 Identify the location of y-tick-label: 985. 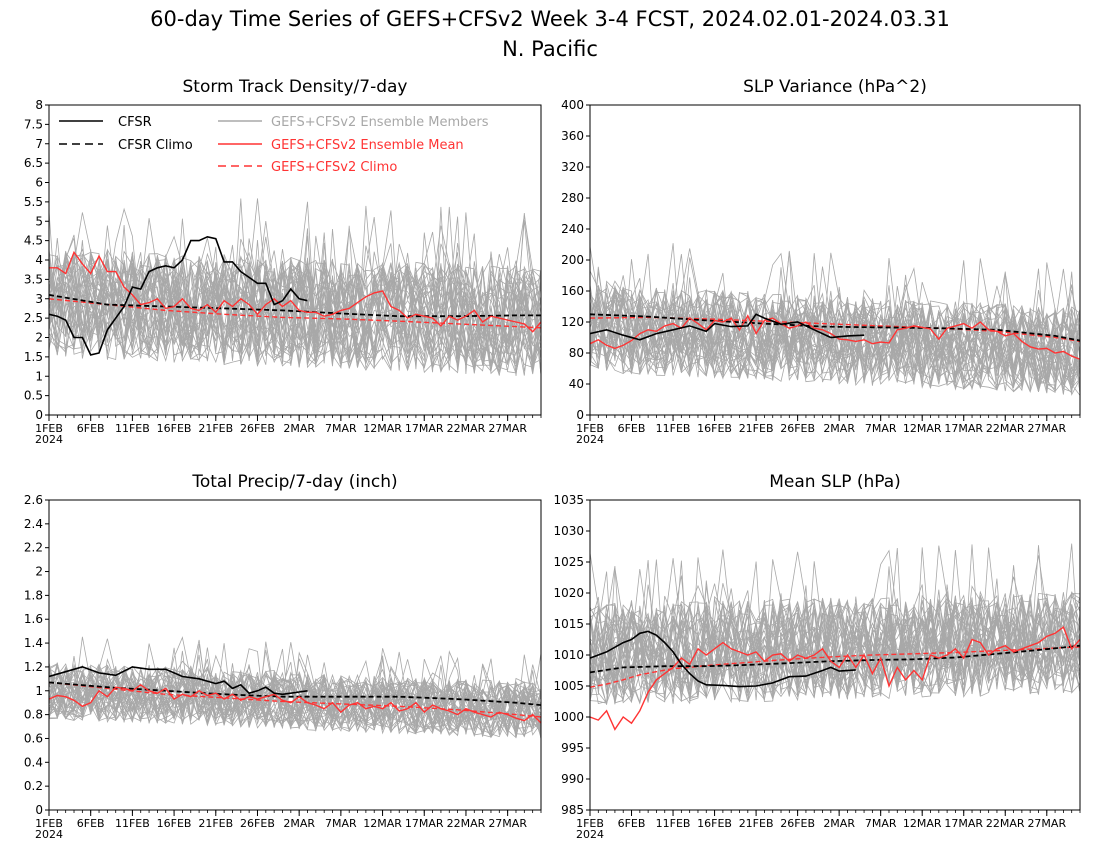
(572, 810).